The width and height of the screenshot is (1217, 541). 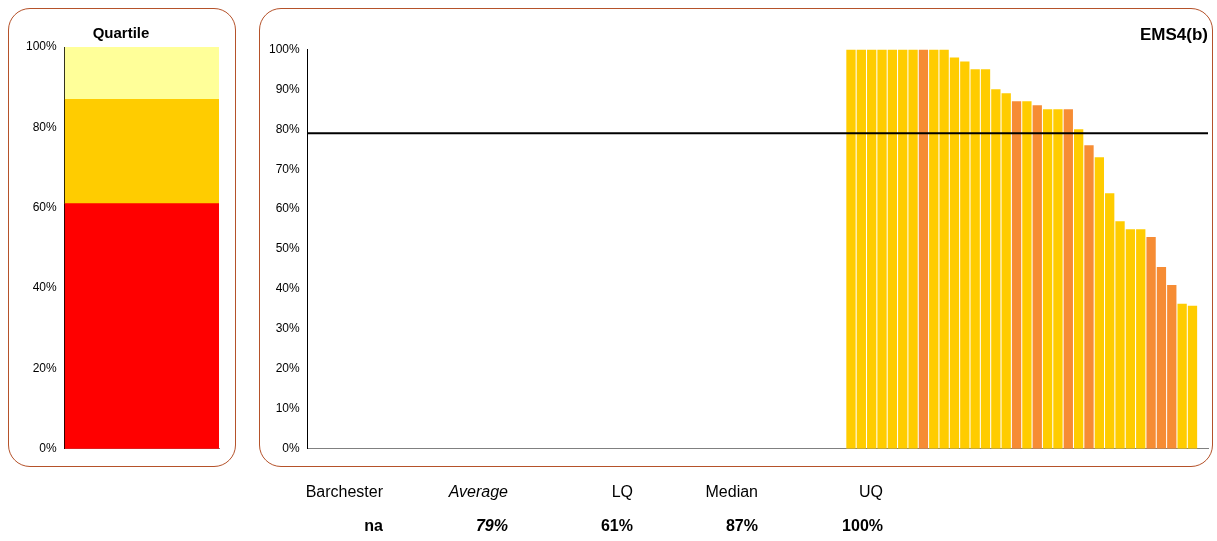 I want to click on chart-title: EMS4(b), so click(x=1174, y=34).